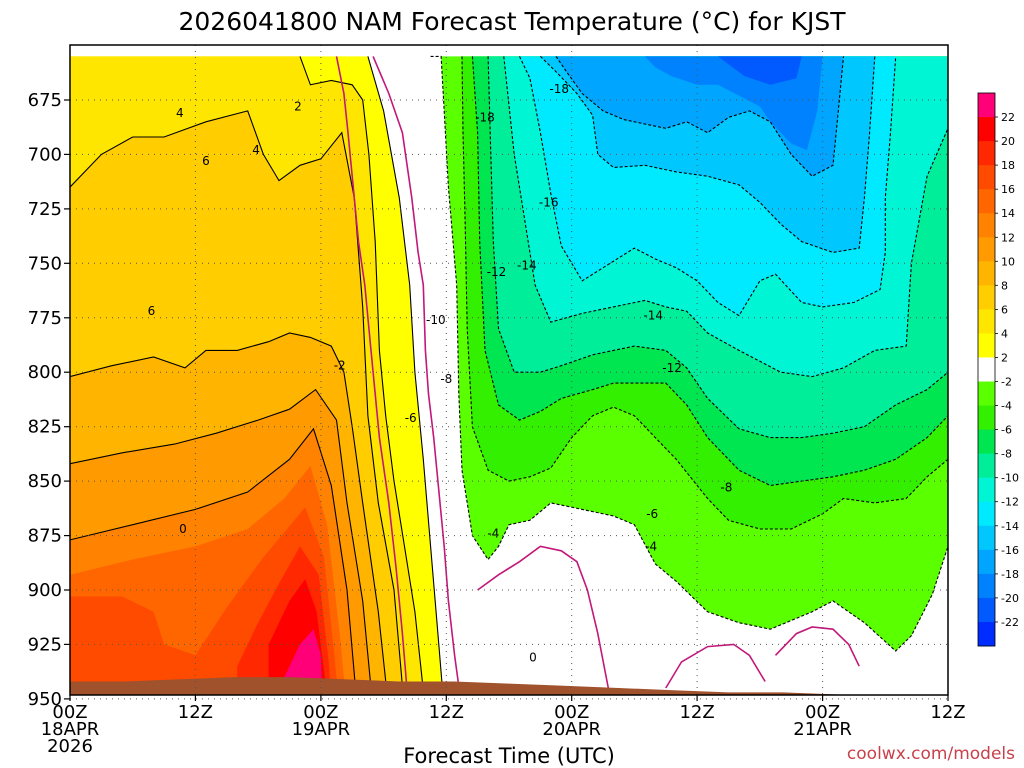 This screenshot has width=1024, height=768. What do you see at coordinates (45, 427) in the screenshot?
I see `y-tick-label: 825` at bounding box center [45, 427].